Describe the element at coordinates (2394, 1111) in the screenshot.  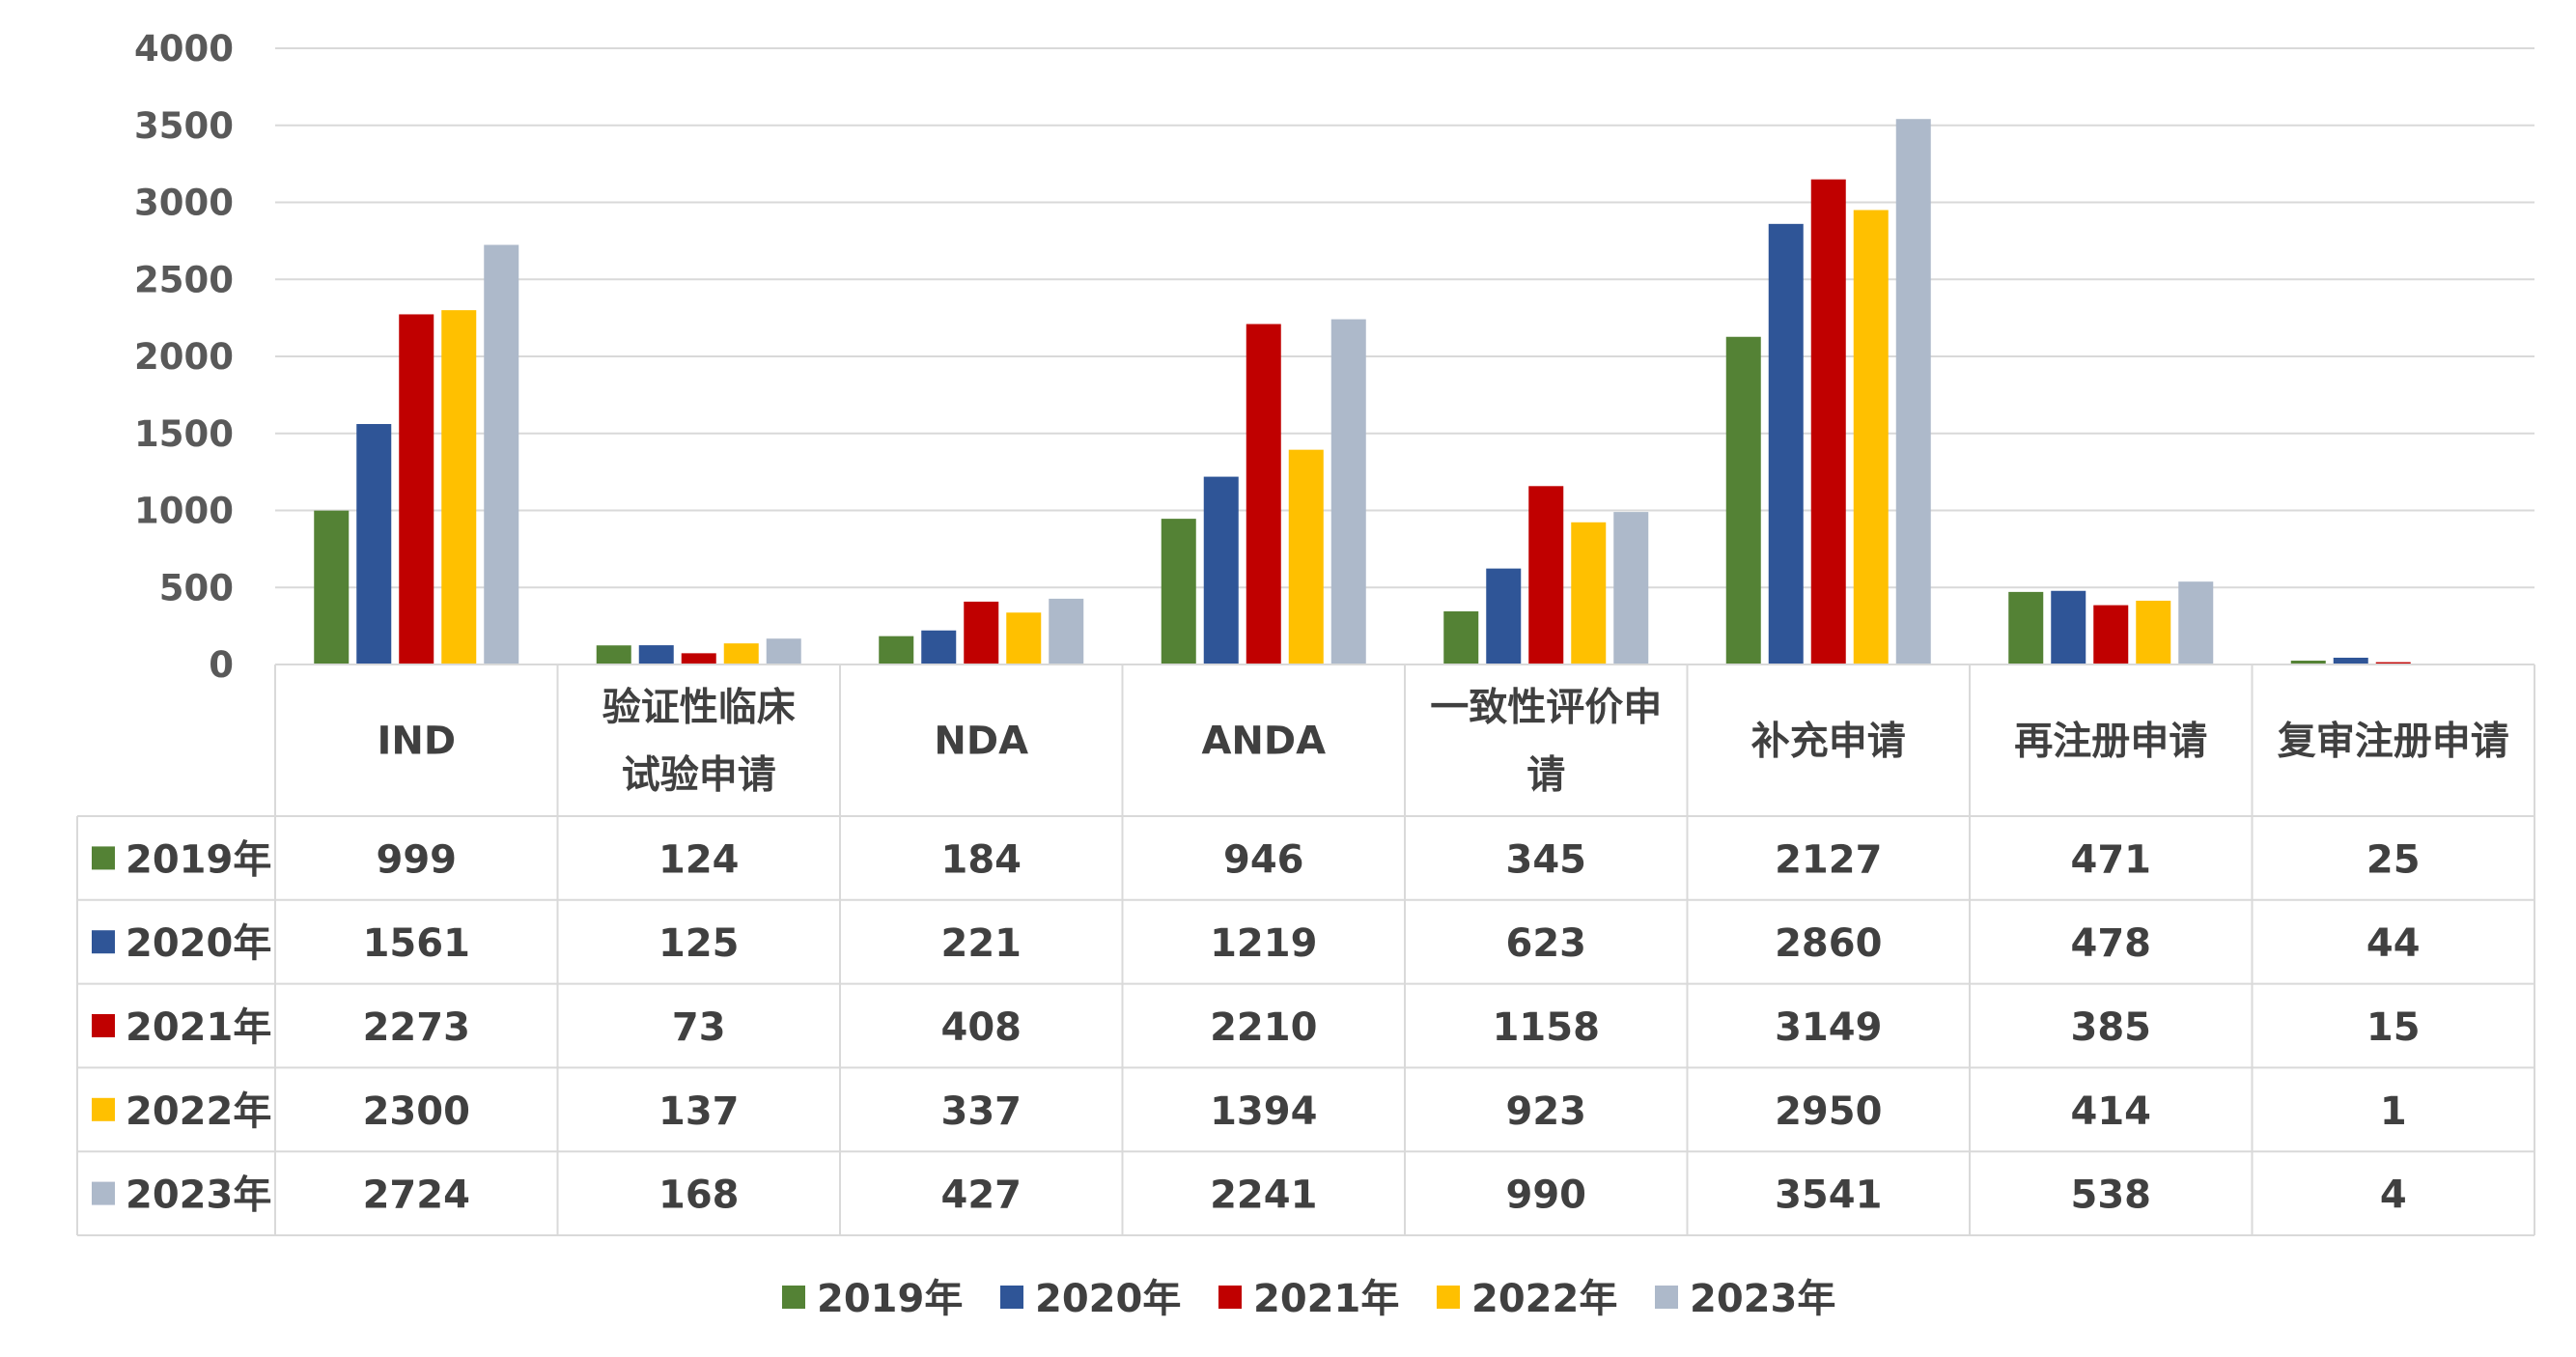
I see `table-cell-value: 1` at that location.